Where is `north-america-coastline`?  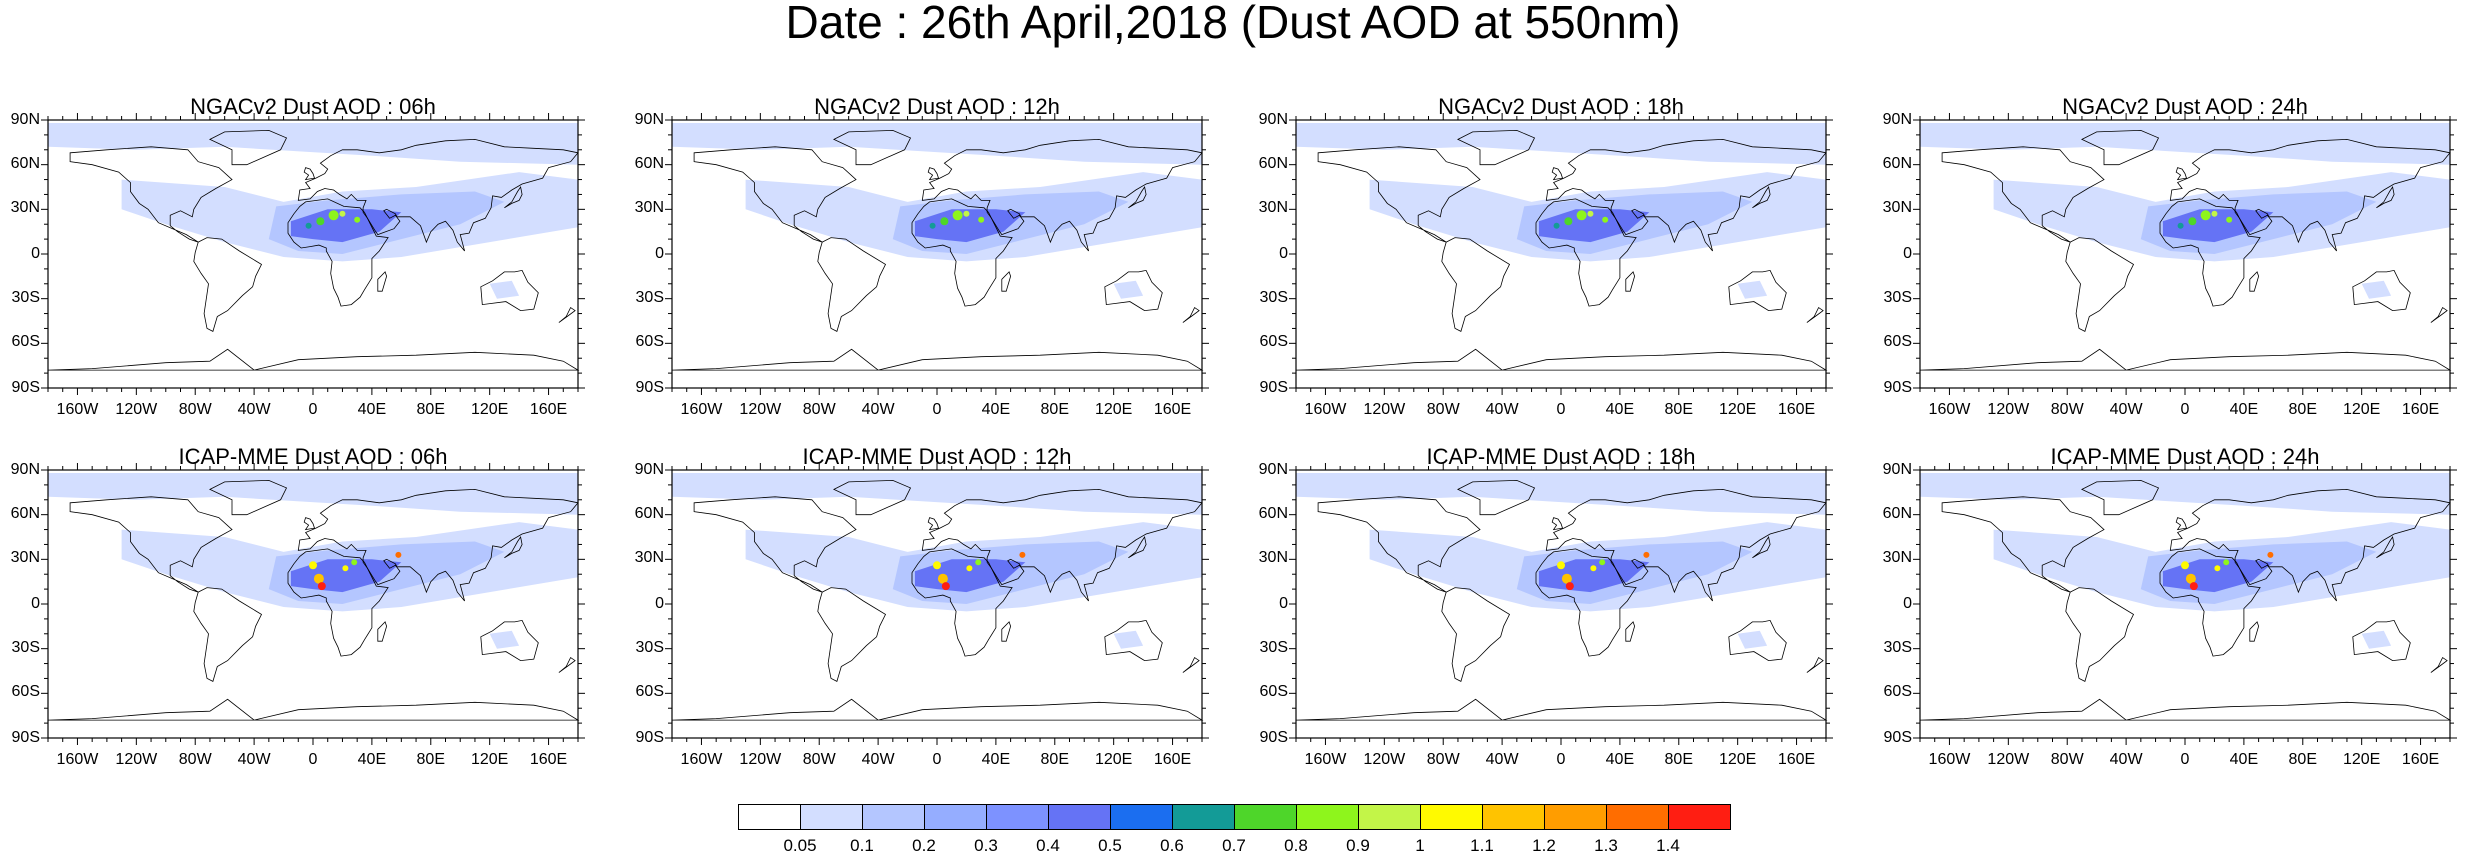
north-america-coastline is located at coordinates (1399, 544).